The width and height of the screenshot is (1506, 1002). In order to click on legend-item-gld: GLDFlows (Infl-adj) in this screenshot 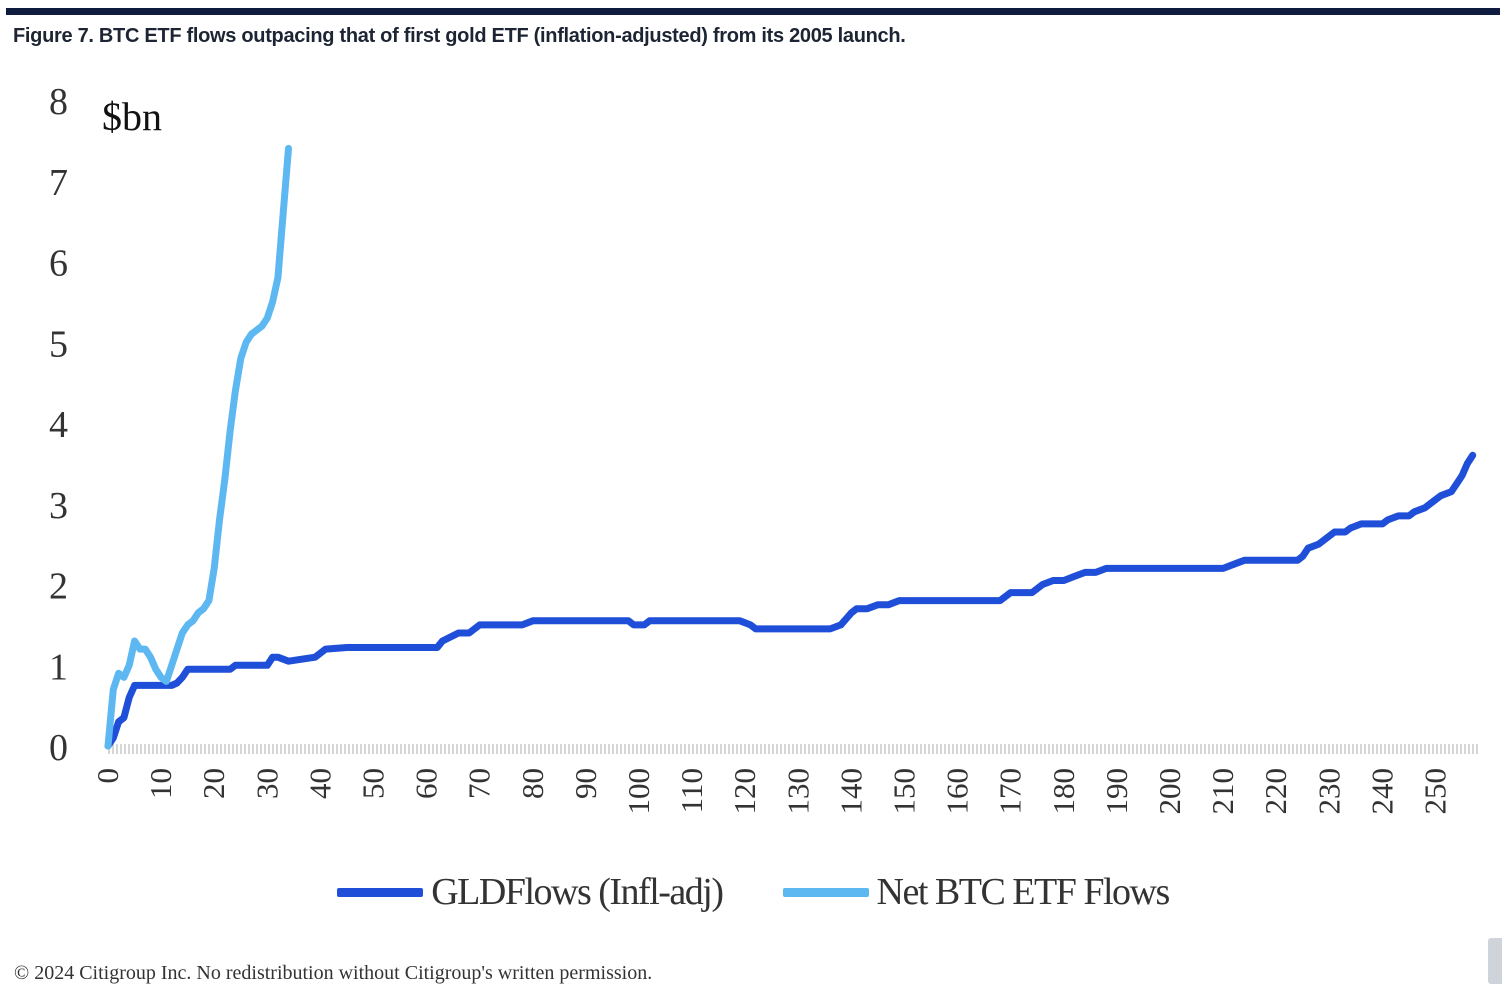, I will do `click(530, 892)`.